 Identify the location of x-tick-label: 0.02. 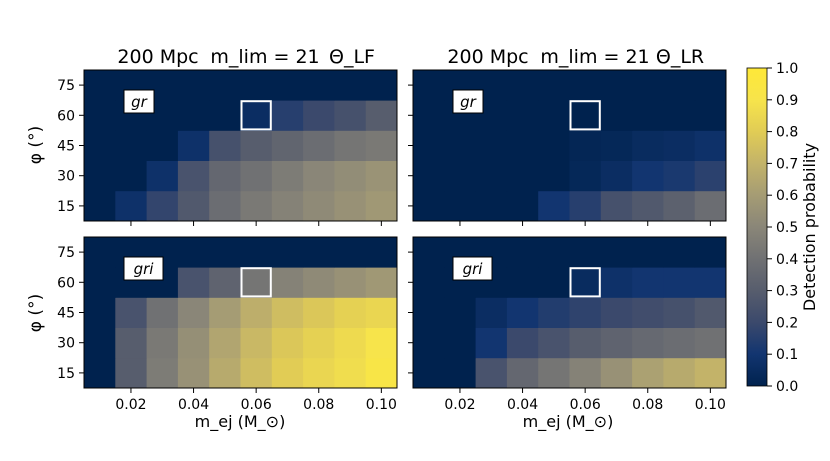
(459, 405).